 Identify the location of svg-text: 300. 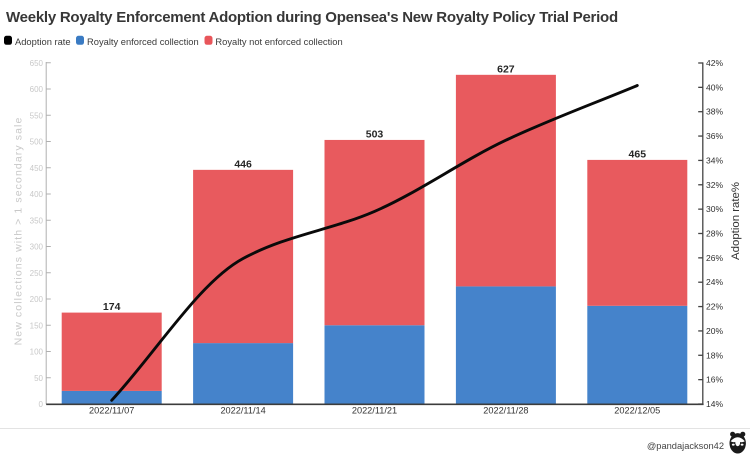
(37, 247).